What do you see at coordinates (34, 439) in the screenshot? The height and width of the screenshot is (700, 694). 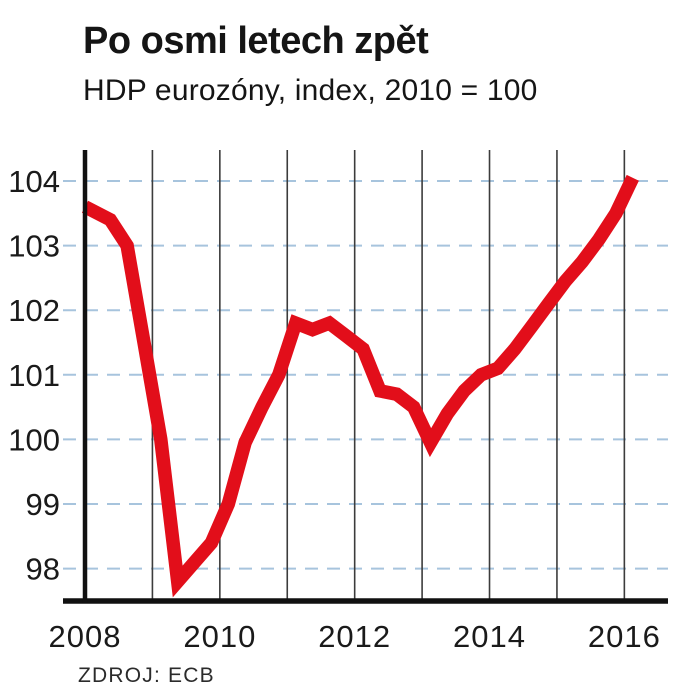 I see `y-tick-label: 100` at bounding box center [34, 439].